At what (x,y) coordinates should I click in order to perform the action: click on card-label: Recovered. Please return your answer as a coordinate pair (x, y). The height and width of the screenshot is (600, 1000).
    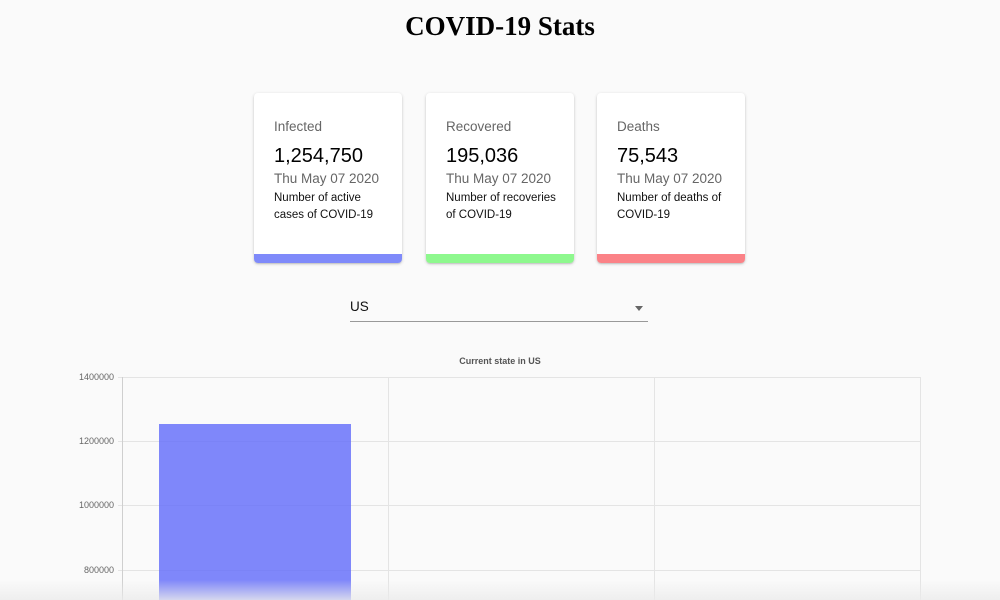
    Looking at the image, I should click on (479, 126).